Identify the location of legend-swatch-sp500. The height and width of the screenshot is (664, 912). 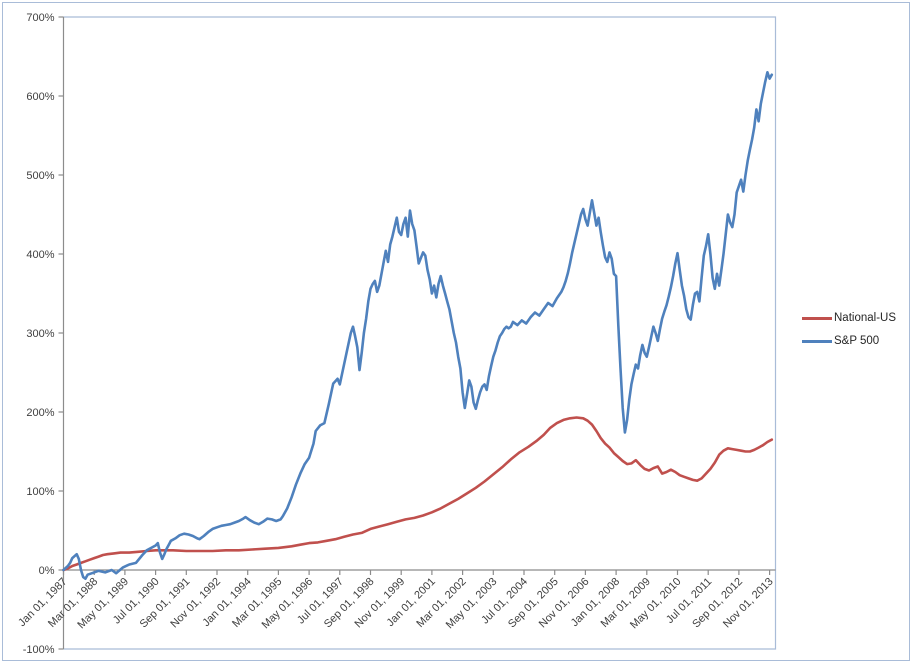
(817, 341).